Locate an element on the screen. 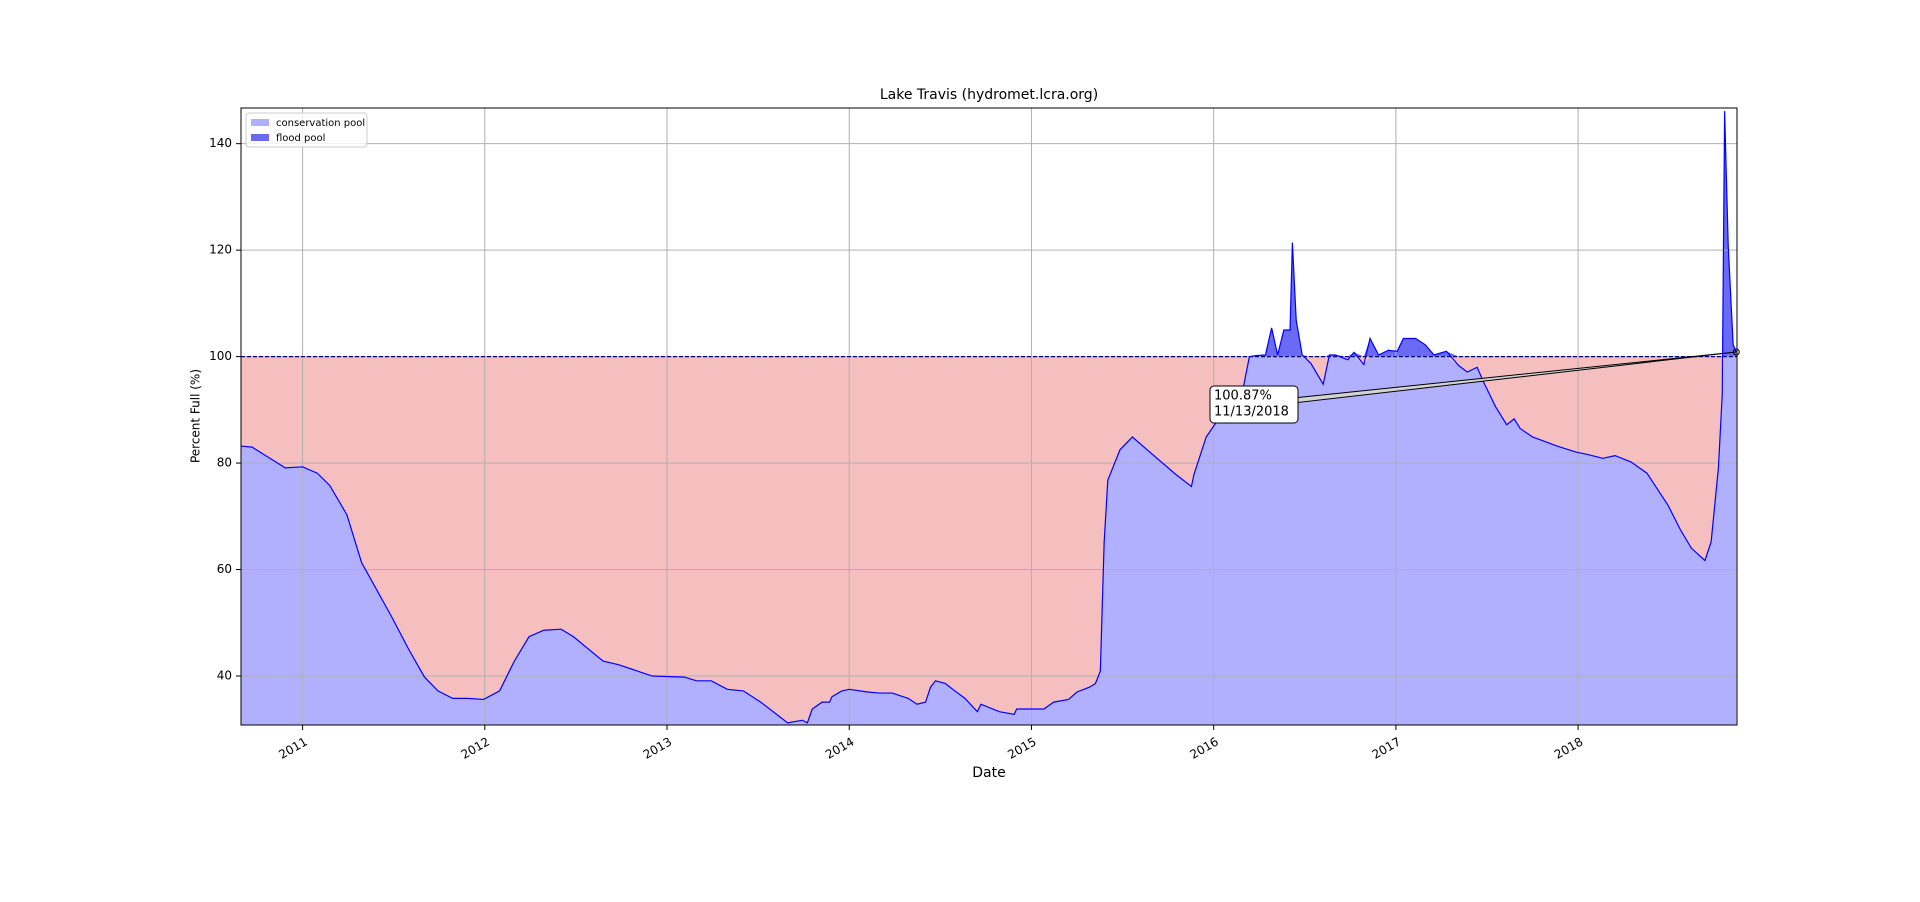 This screenshot has width=1920, height=902. annotation-date: 11/13/2018 is located at coordinates (1251, 412).